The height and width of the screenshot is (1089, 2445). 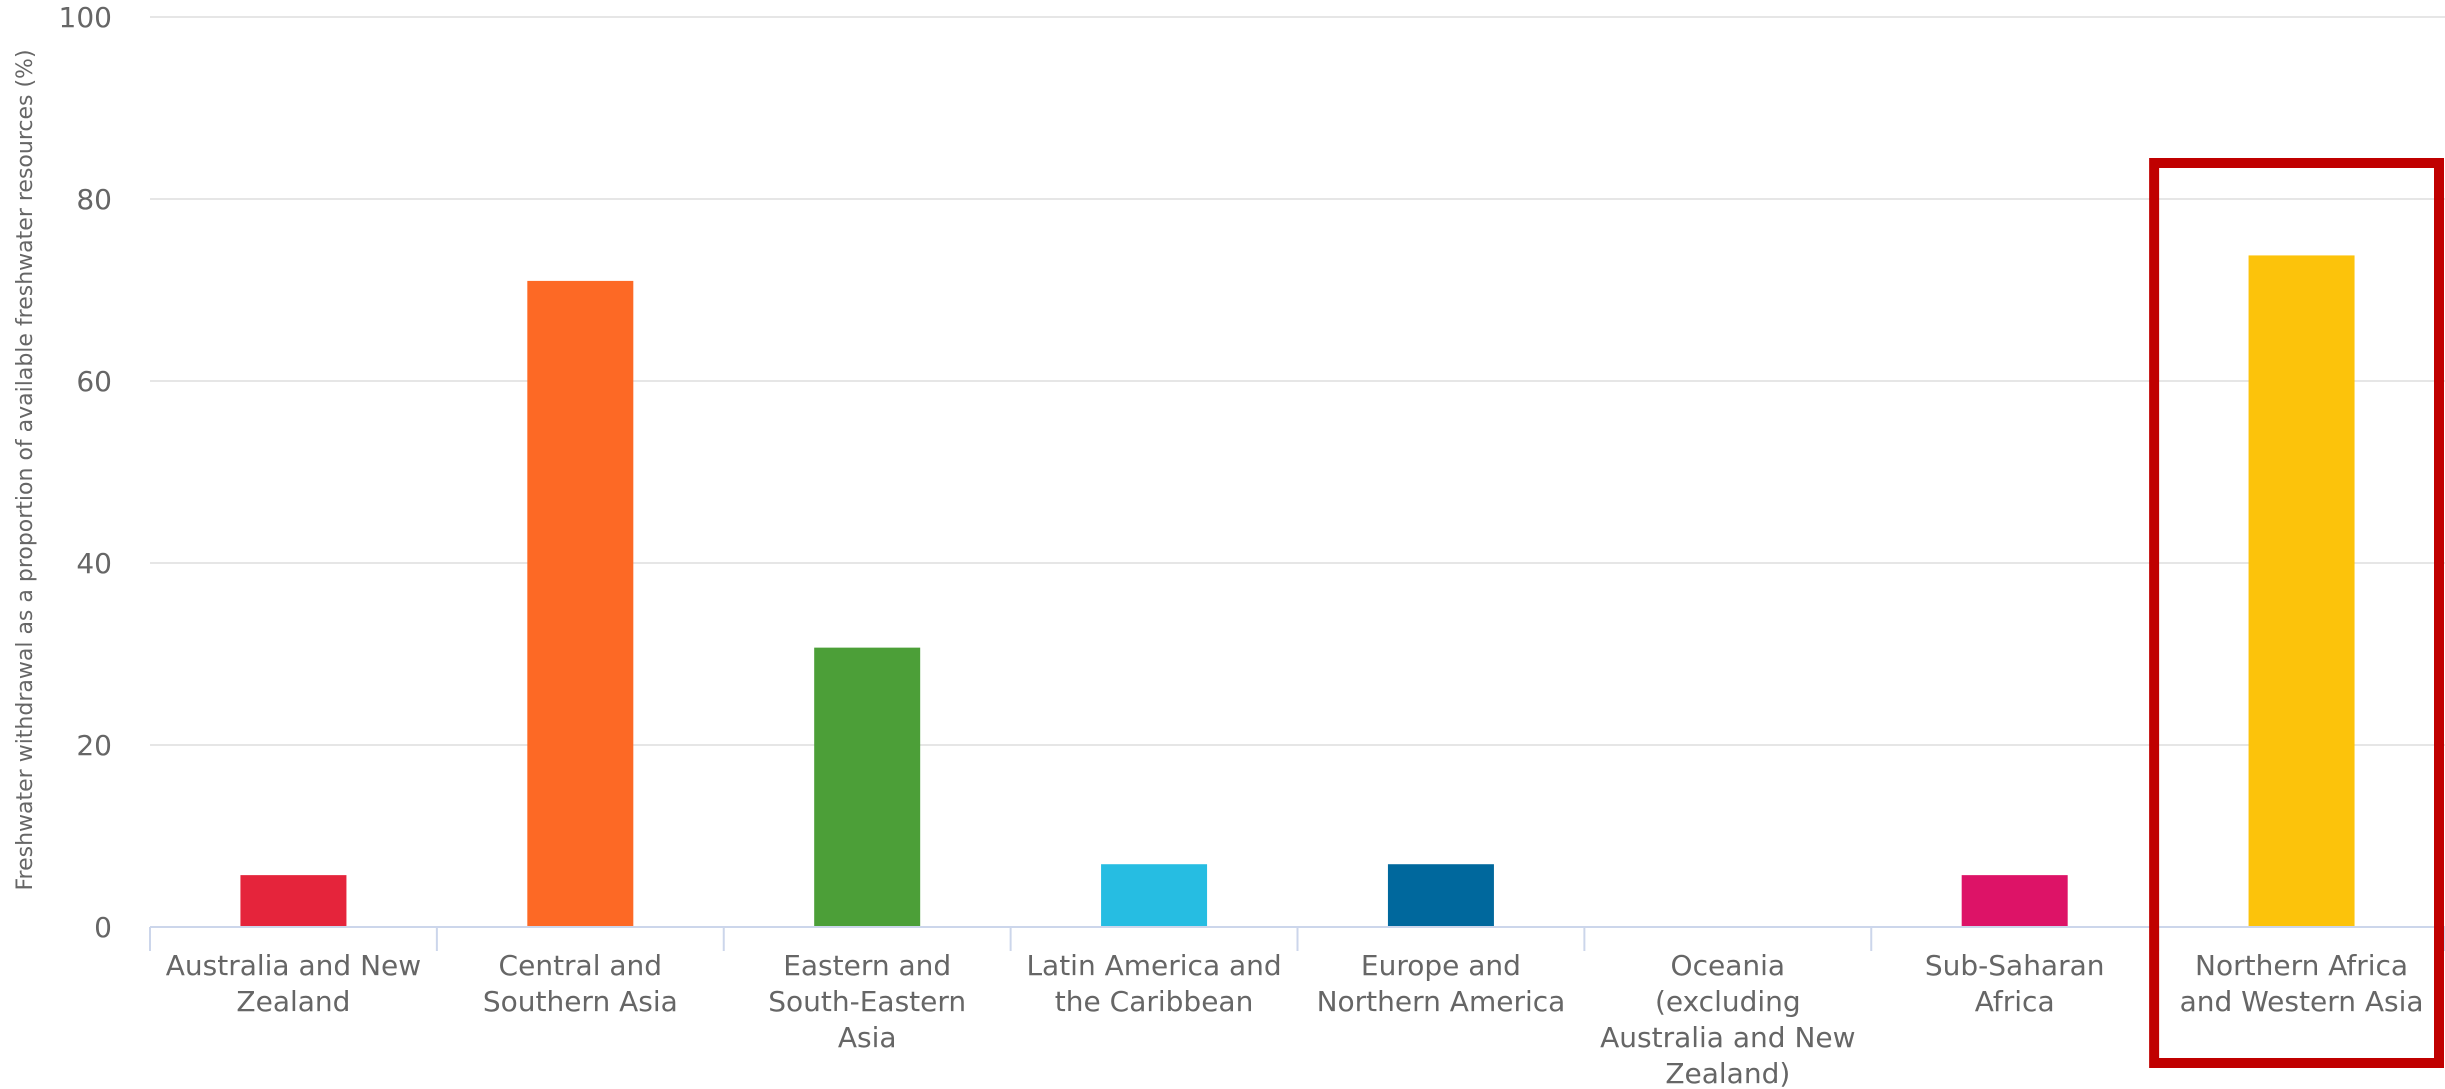 I want to click on category-label: Central and Southern Asia, so click(x=580, y=983).